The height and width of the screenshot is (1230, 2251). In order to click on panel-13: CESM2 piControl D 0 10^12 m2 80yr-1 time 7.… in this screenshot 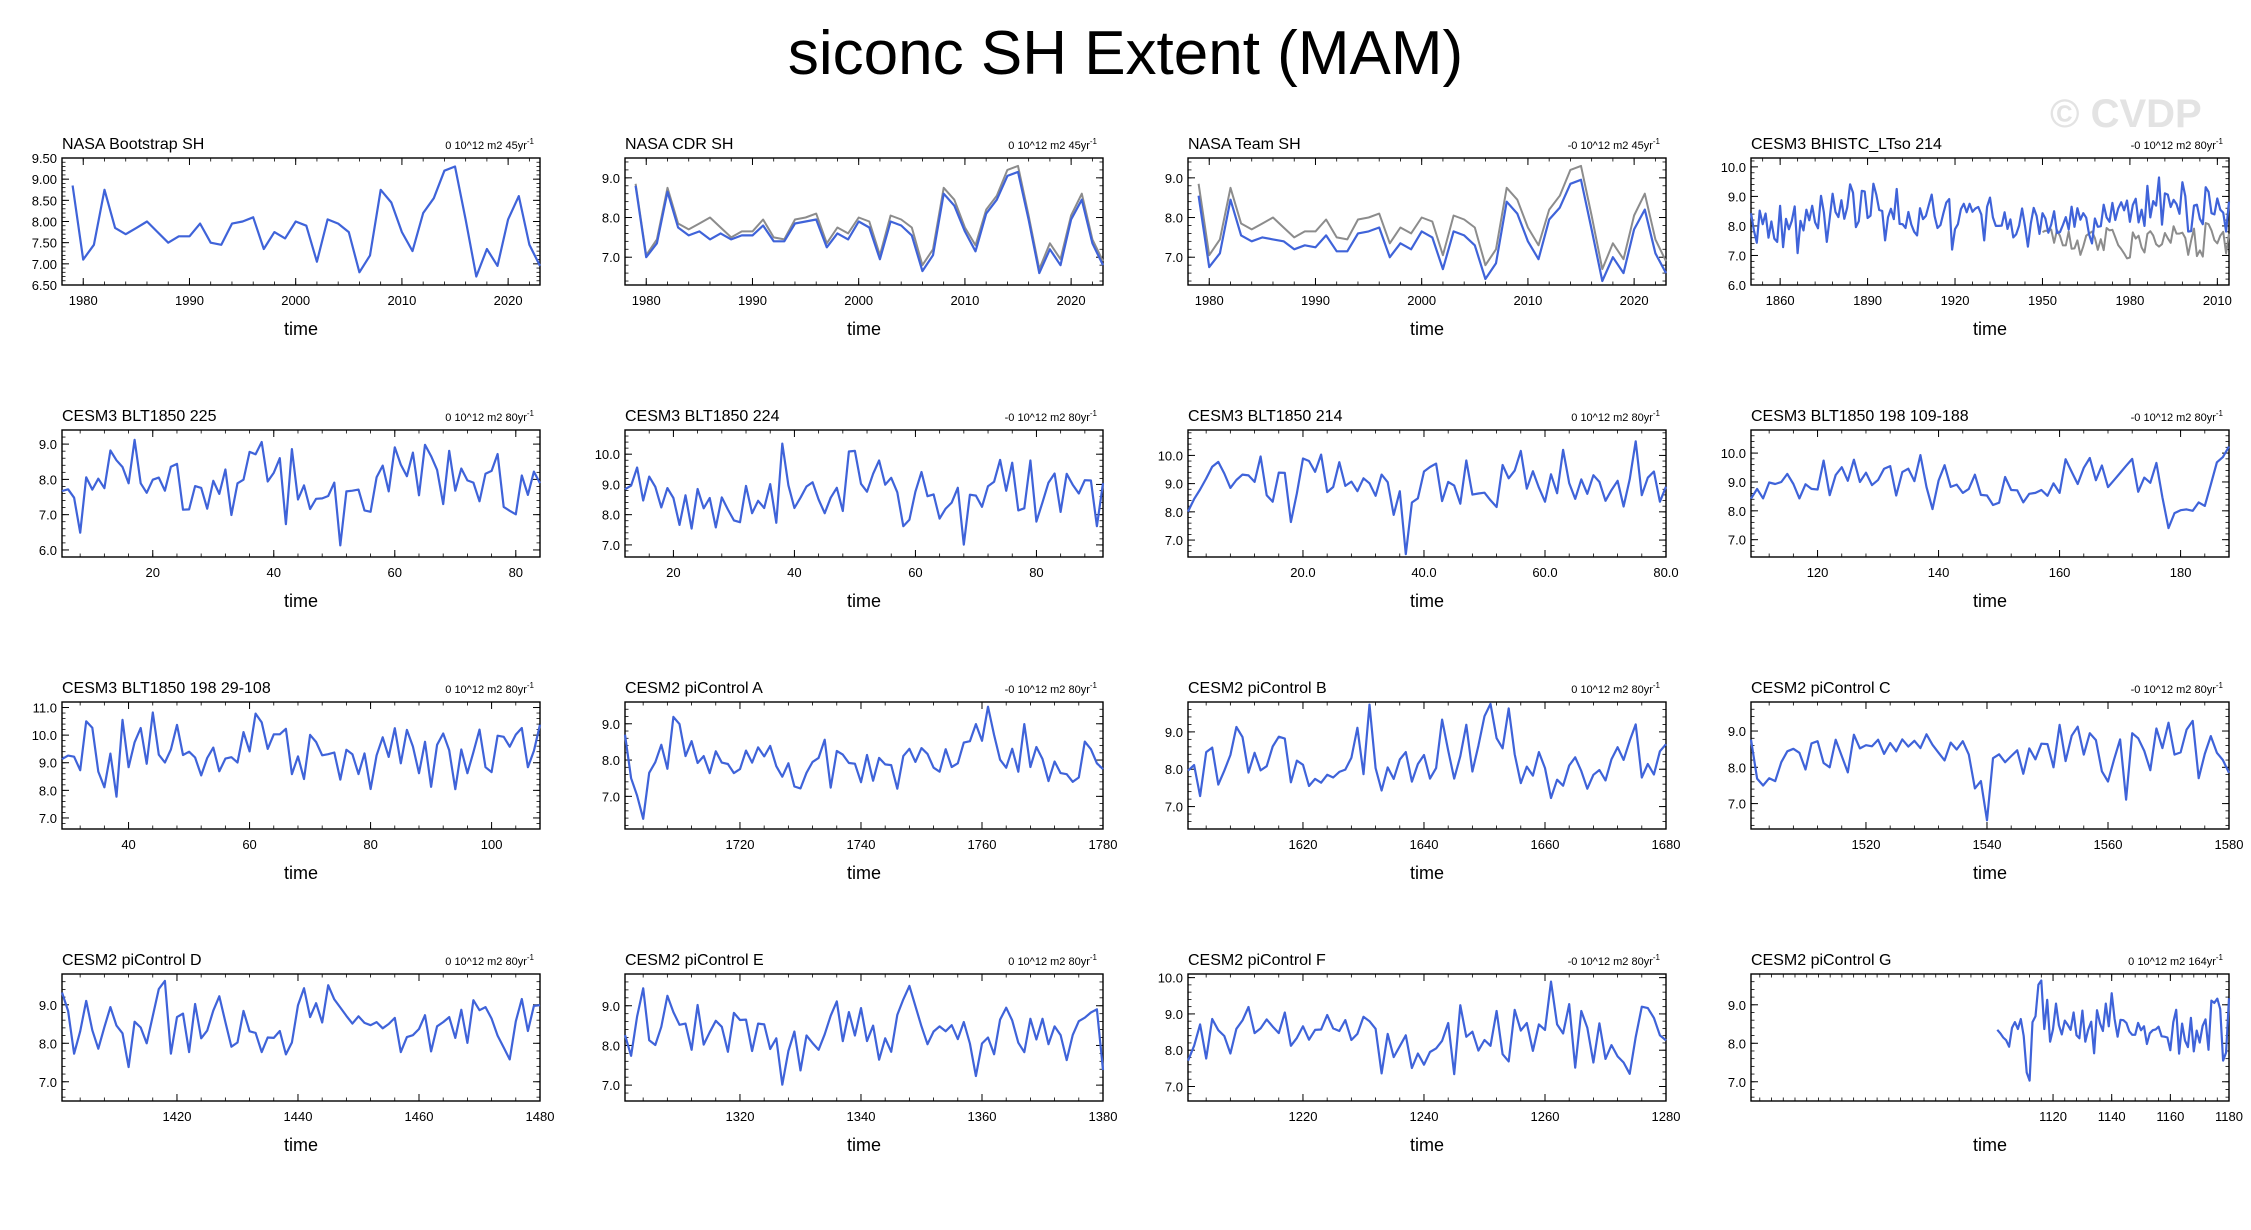, I will do `click(297, 1053)`.